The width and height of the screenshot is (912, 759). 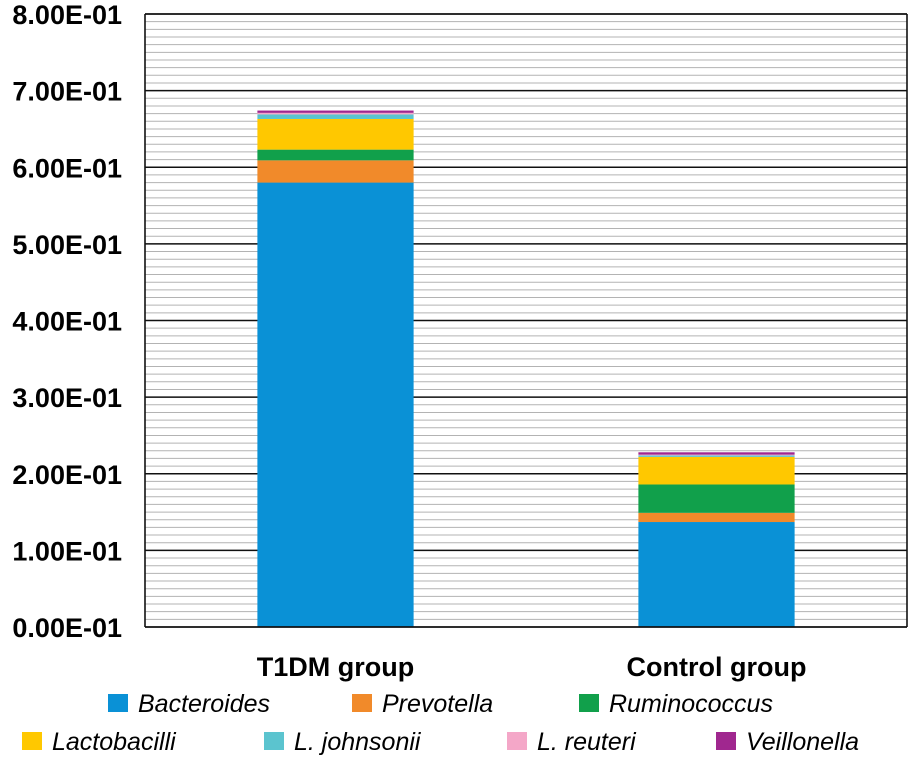 What do you see at coordinates (587, 742) in the screenshot?
I see `legend-label-l-reuteri: L. reuteri` at bounding box center [587, 742].